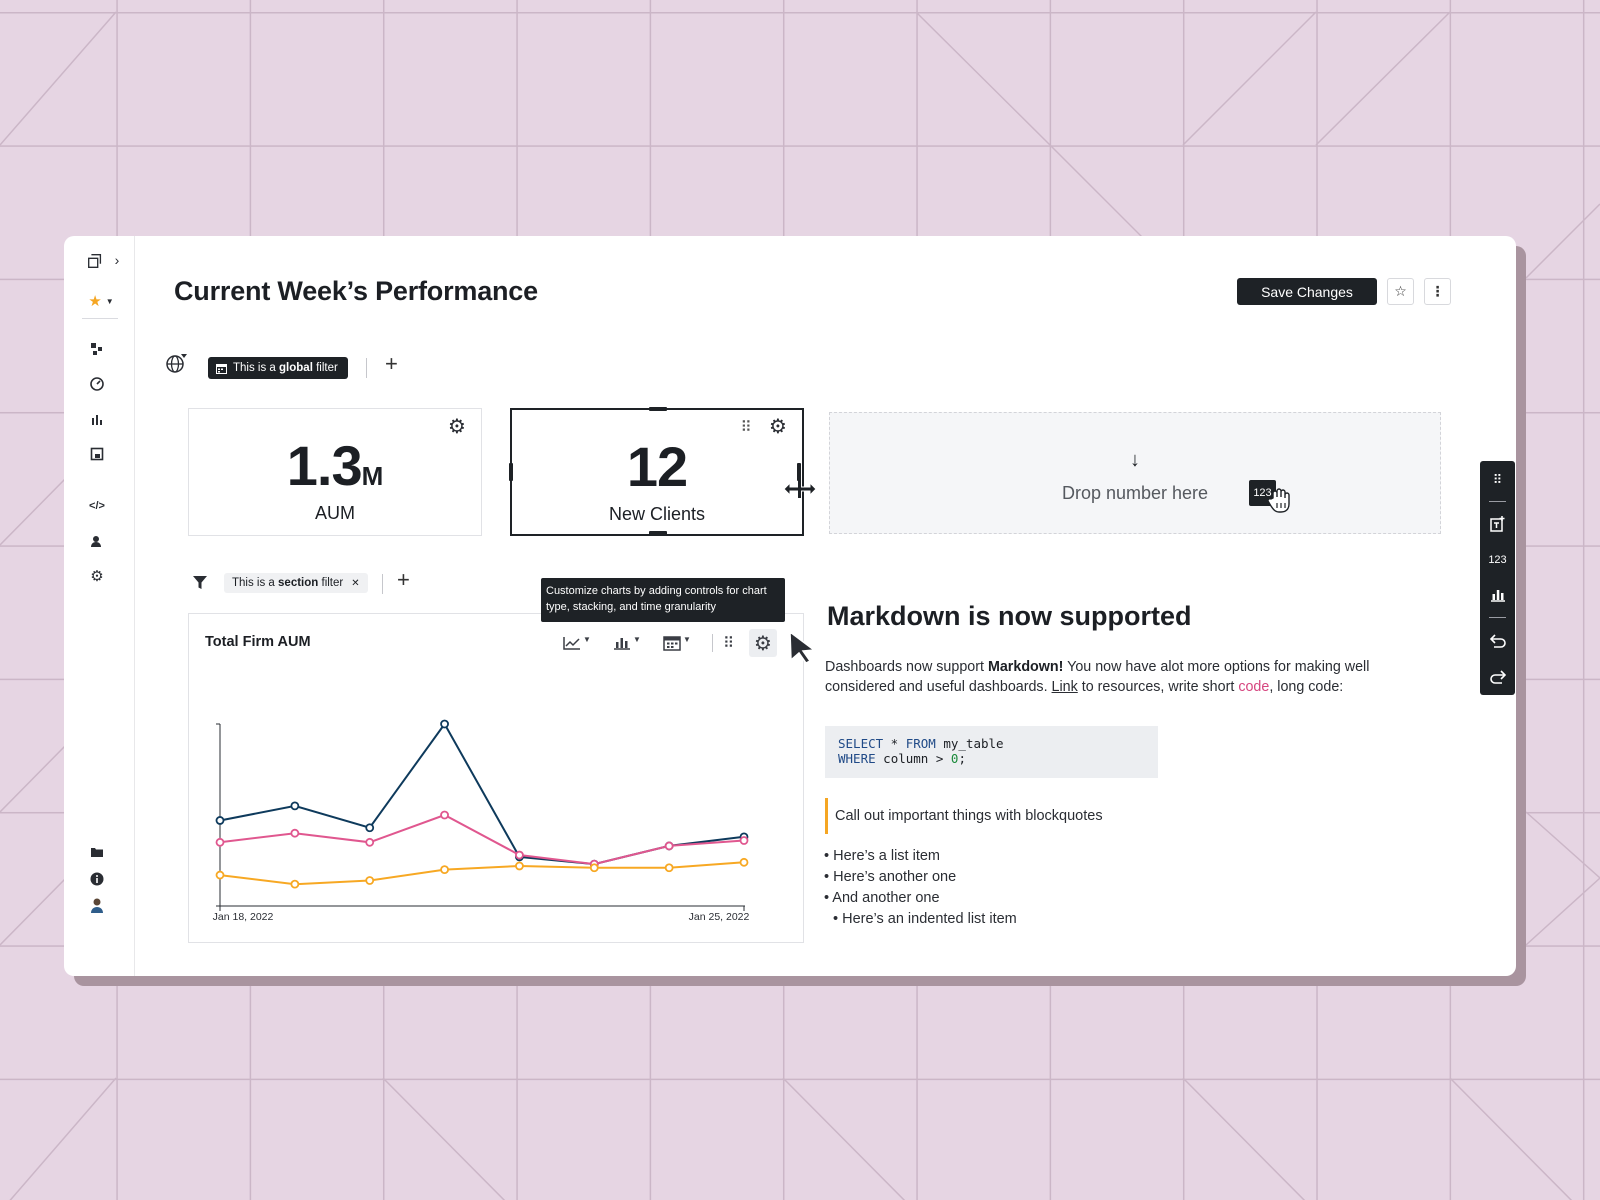 The width and height of the screenshot is (1600, 1200). I want to click on section-filter-chip: This is a section filter ✕, so click(296, 583).